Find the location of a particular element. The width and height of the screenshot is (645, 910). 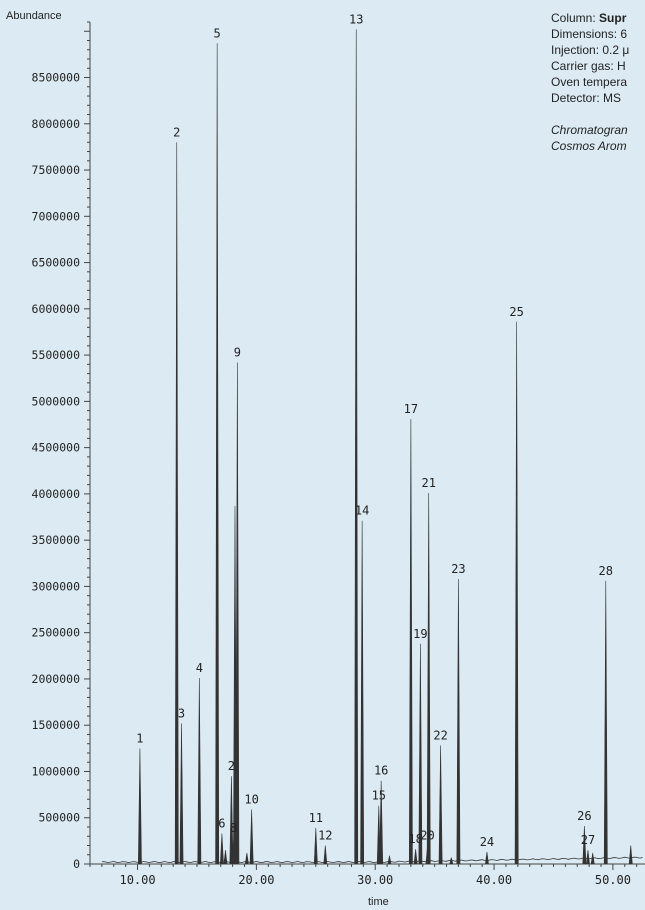

column-label: Column: is located at coordinates (575, 18).